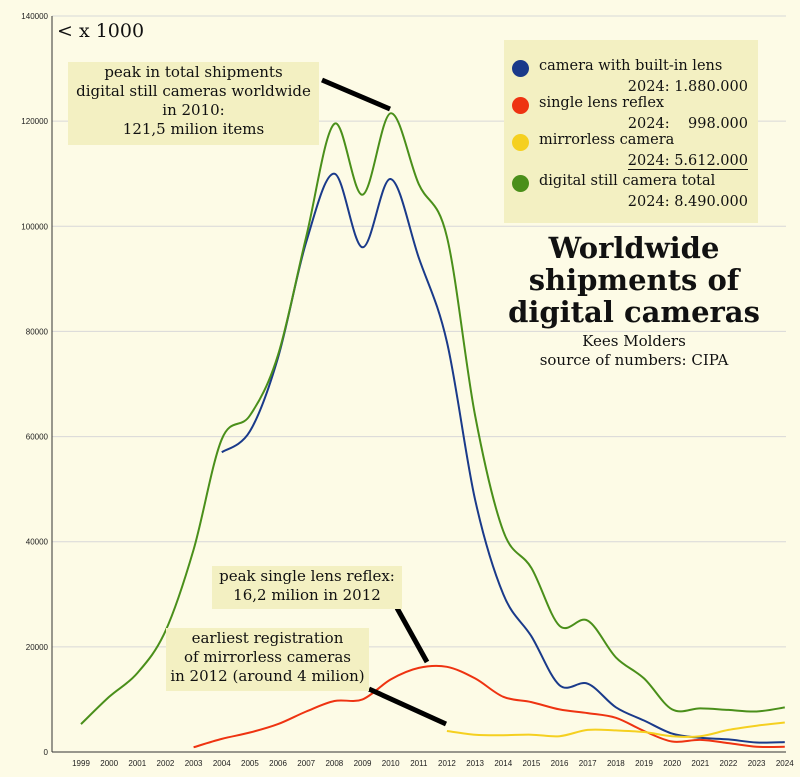 The image size is (800, 777). I want to click on y-tick-label: 100000, so click(34, 226).